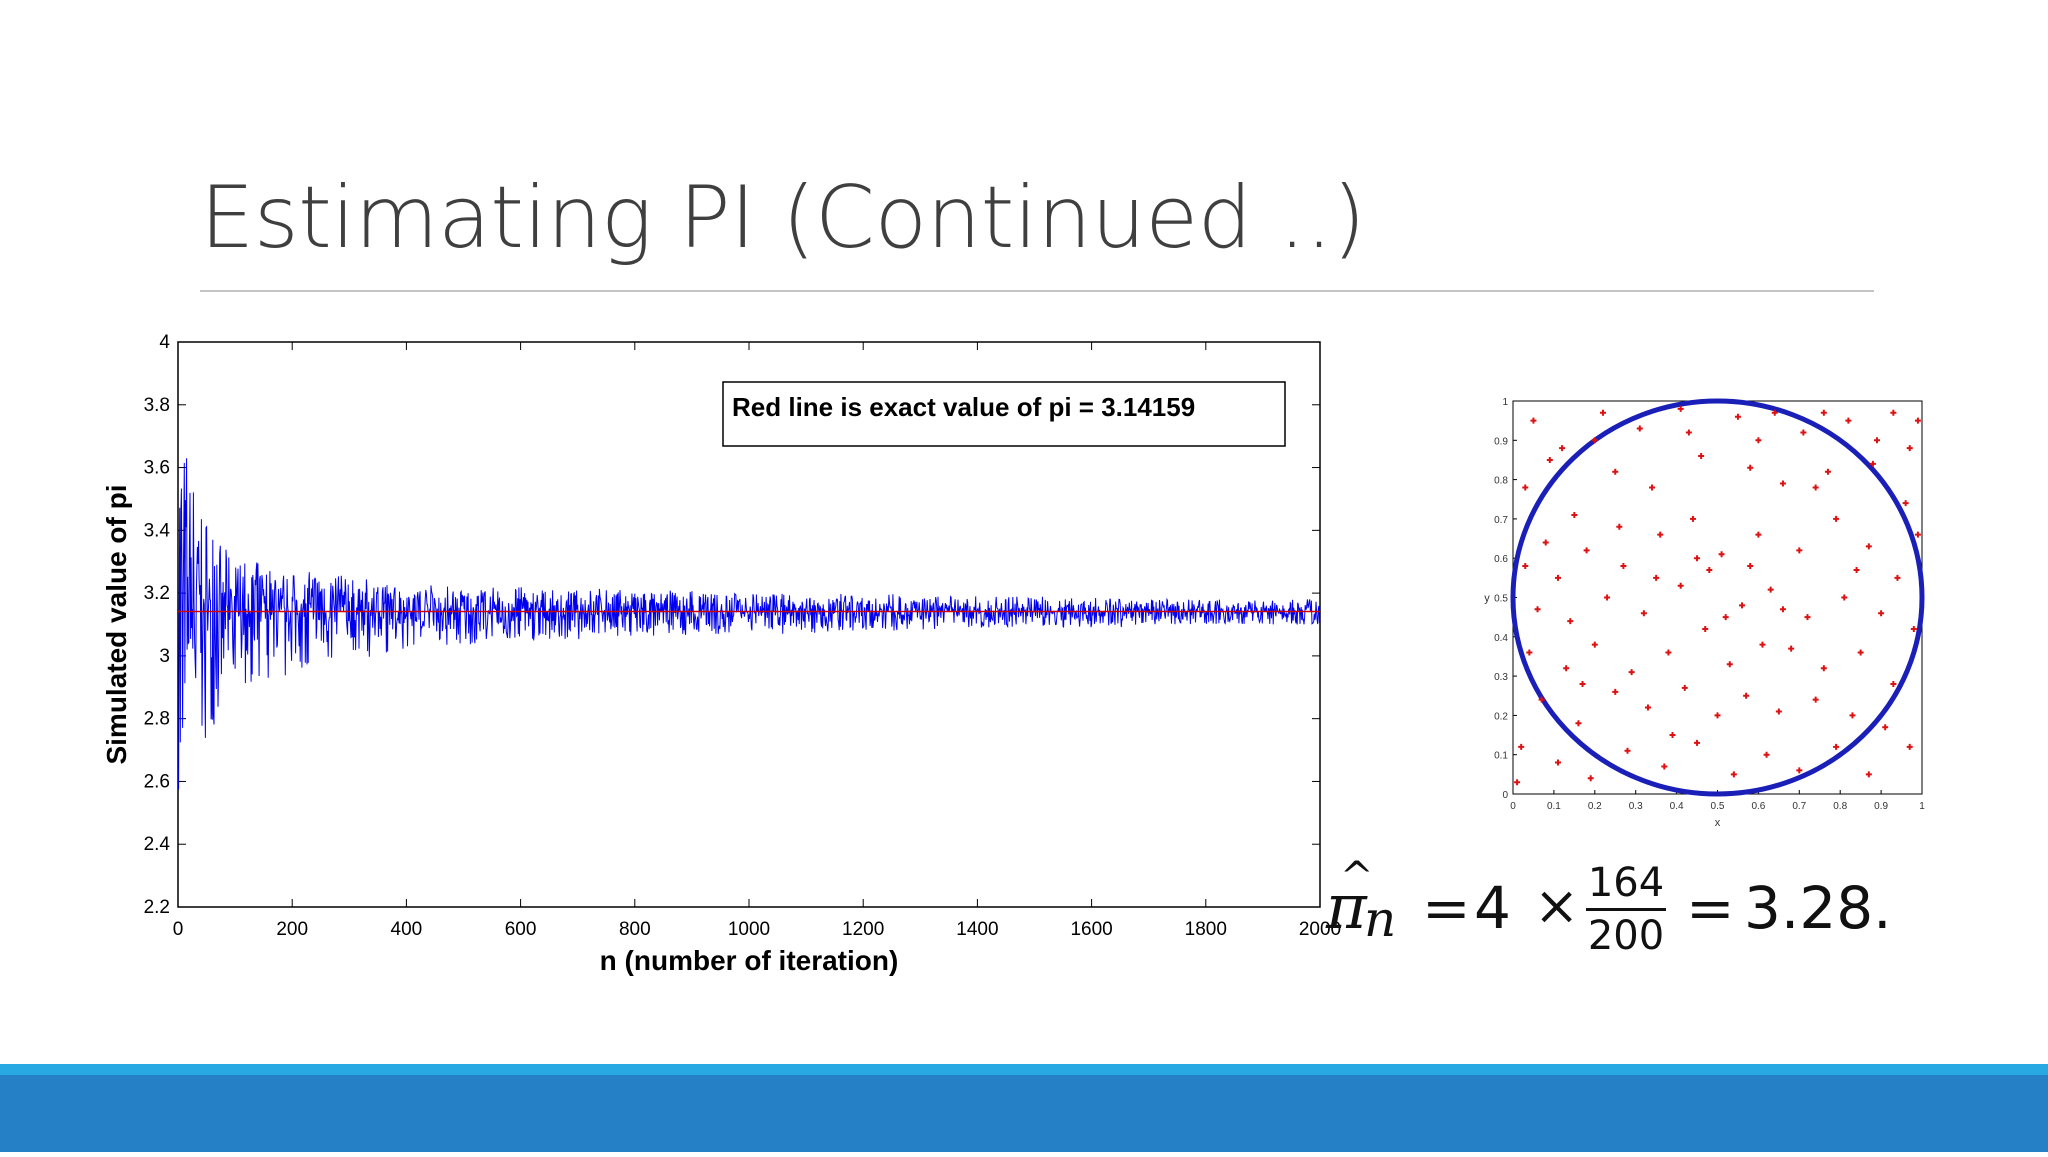 The height and width of the screenshot is (1157, 2048). What do you see at coordinates (1501, 599) in the screenshot?
I see `scatter-y-tick-label: 0.5` at bounding box center [1501, 599].